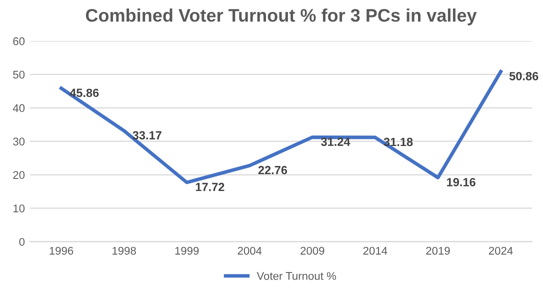 The width and height of the screenshot is (543, 304). Describe the element at coordinates (19, 175) in the screenshot. I see `y-tick-label: 20` at that location.